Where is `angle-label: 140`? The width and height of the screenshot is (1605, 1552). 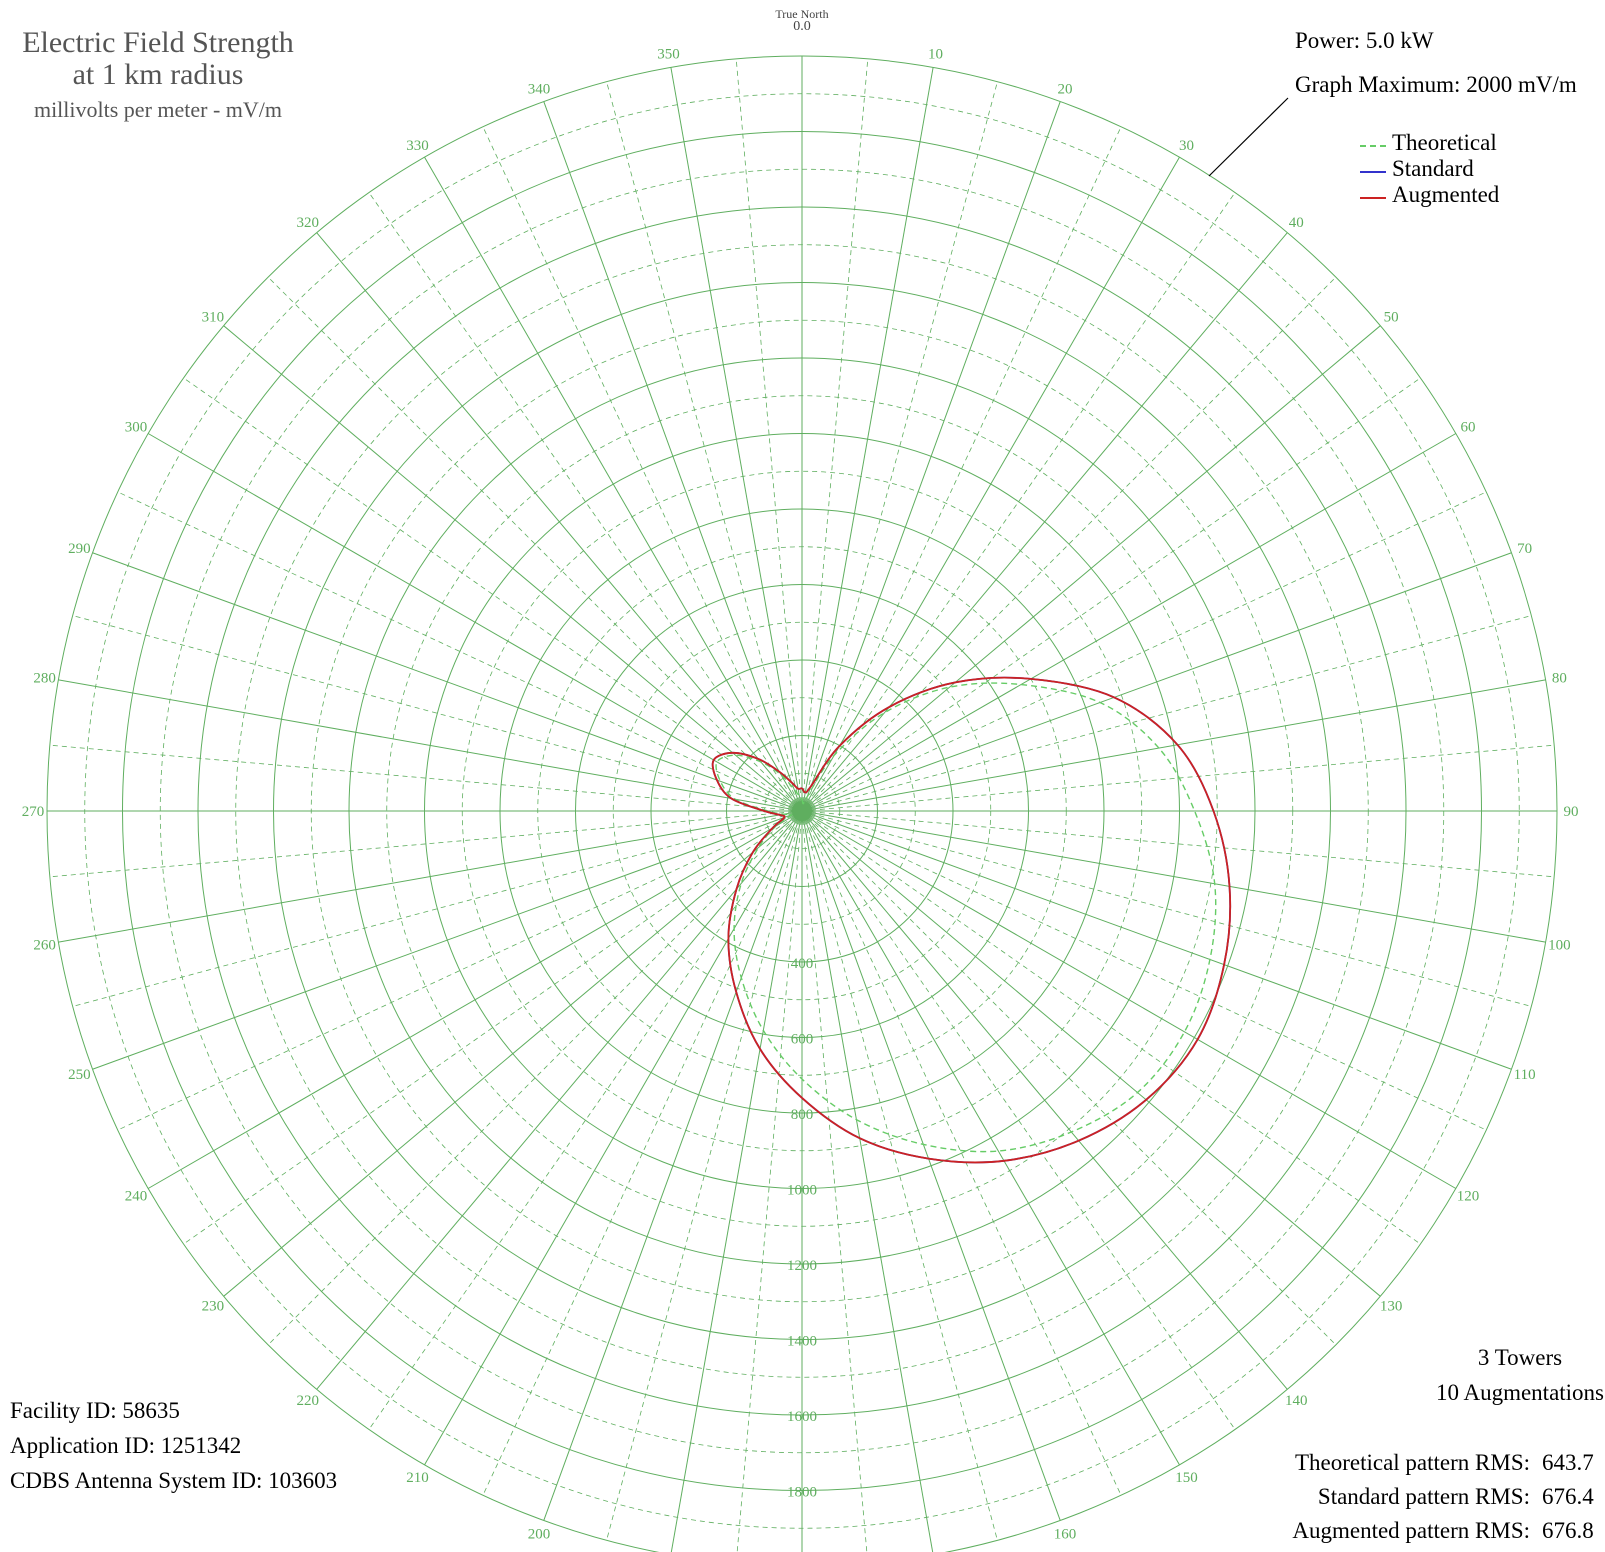 angle-label: 140 is located at coordinates (1296, 1401).